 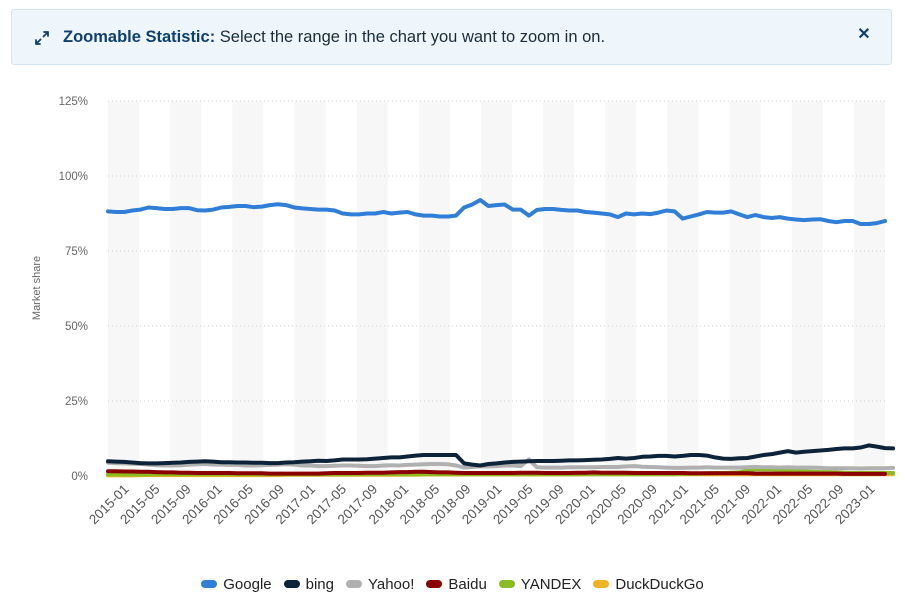 What do you see at coordinates (42, 38) in the screenshot?
I see `expand-arrows-icon` at bounding box center [42, 38].